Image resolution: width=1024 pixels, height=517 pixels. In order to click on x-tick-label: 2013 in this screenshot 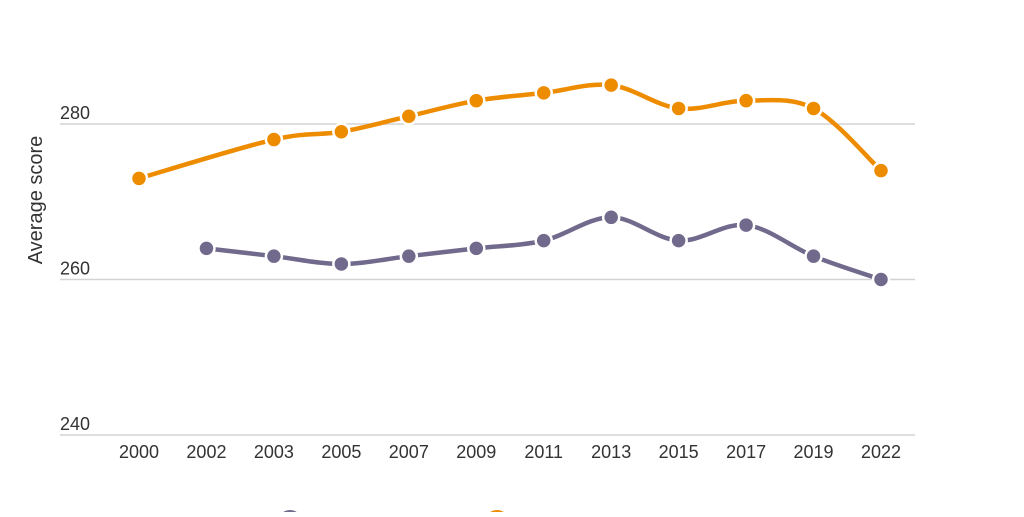, I will do `click(611, 452)`.